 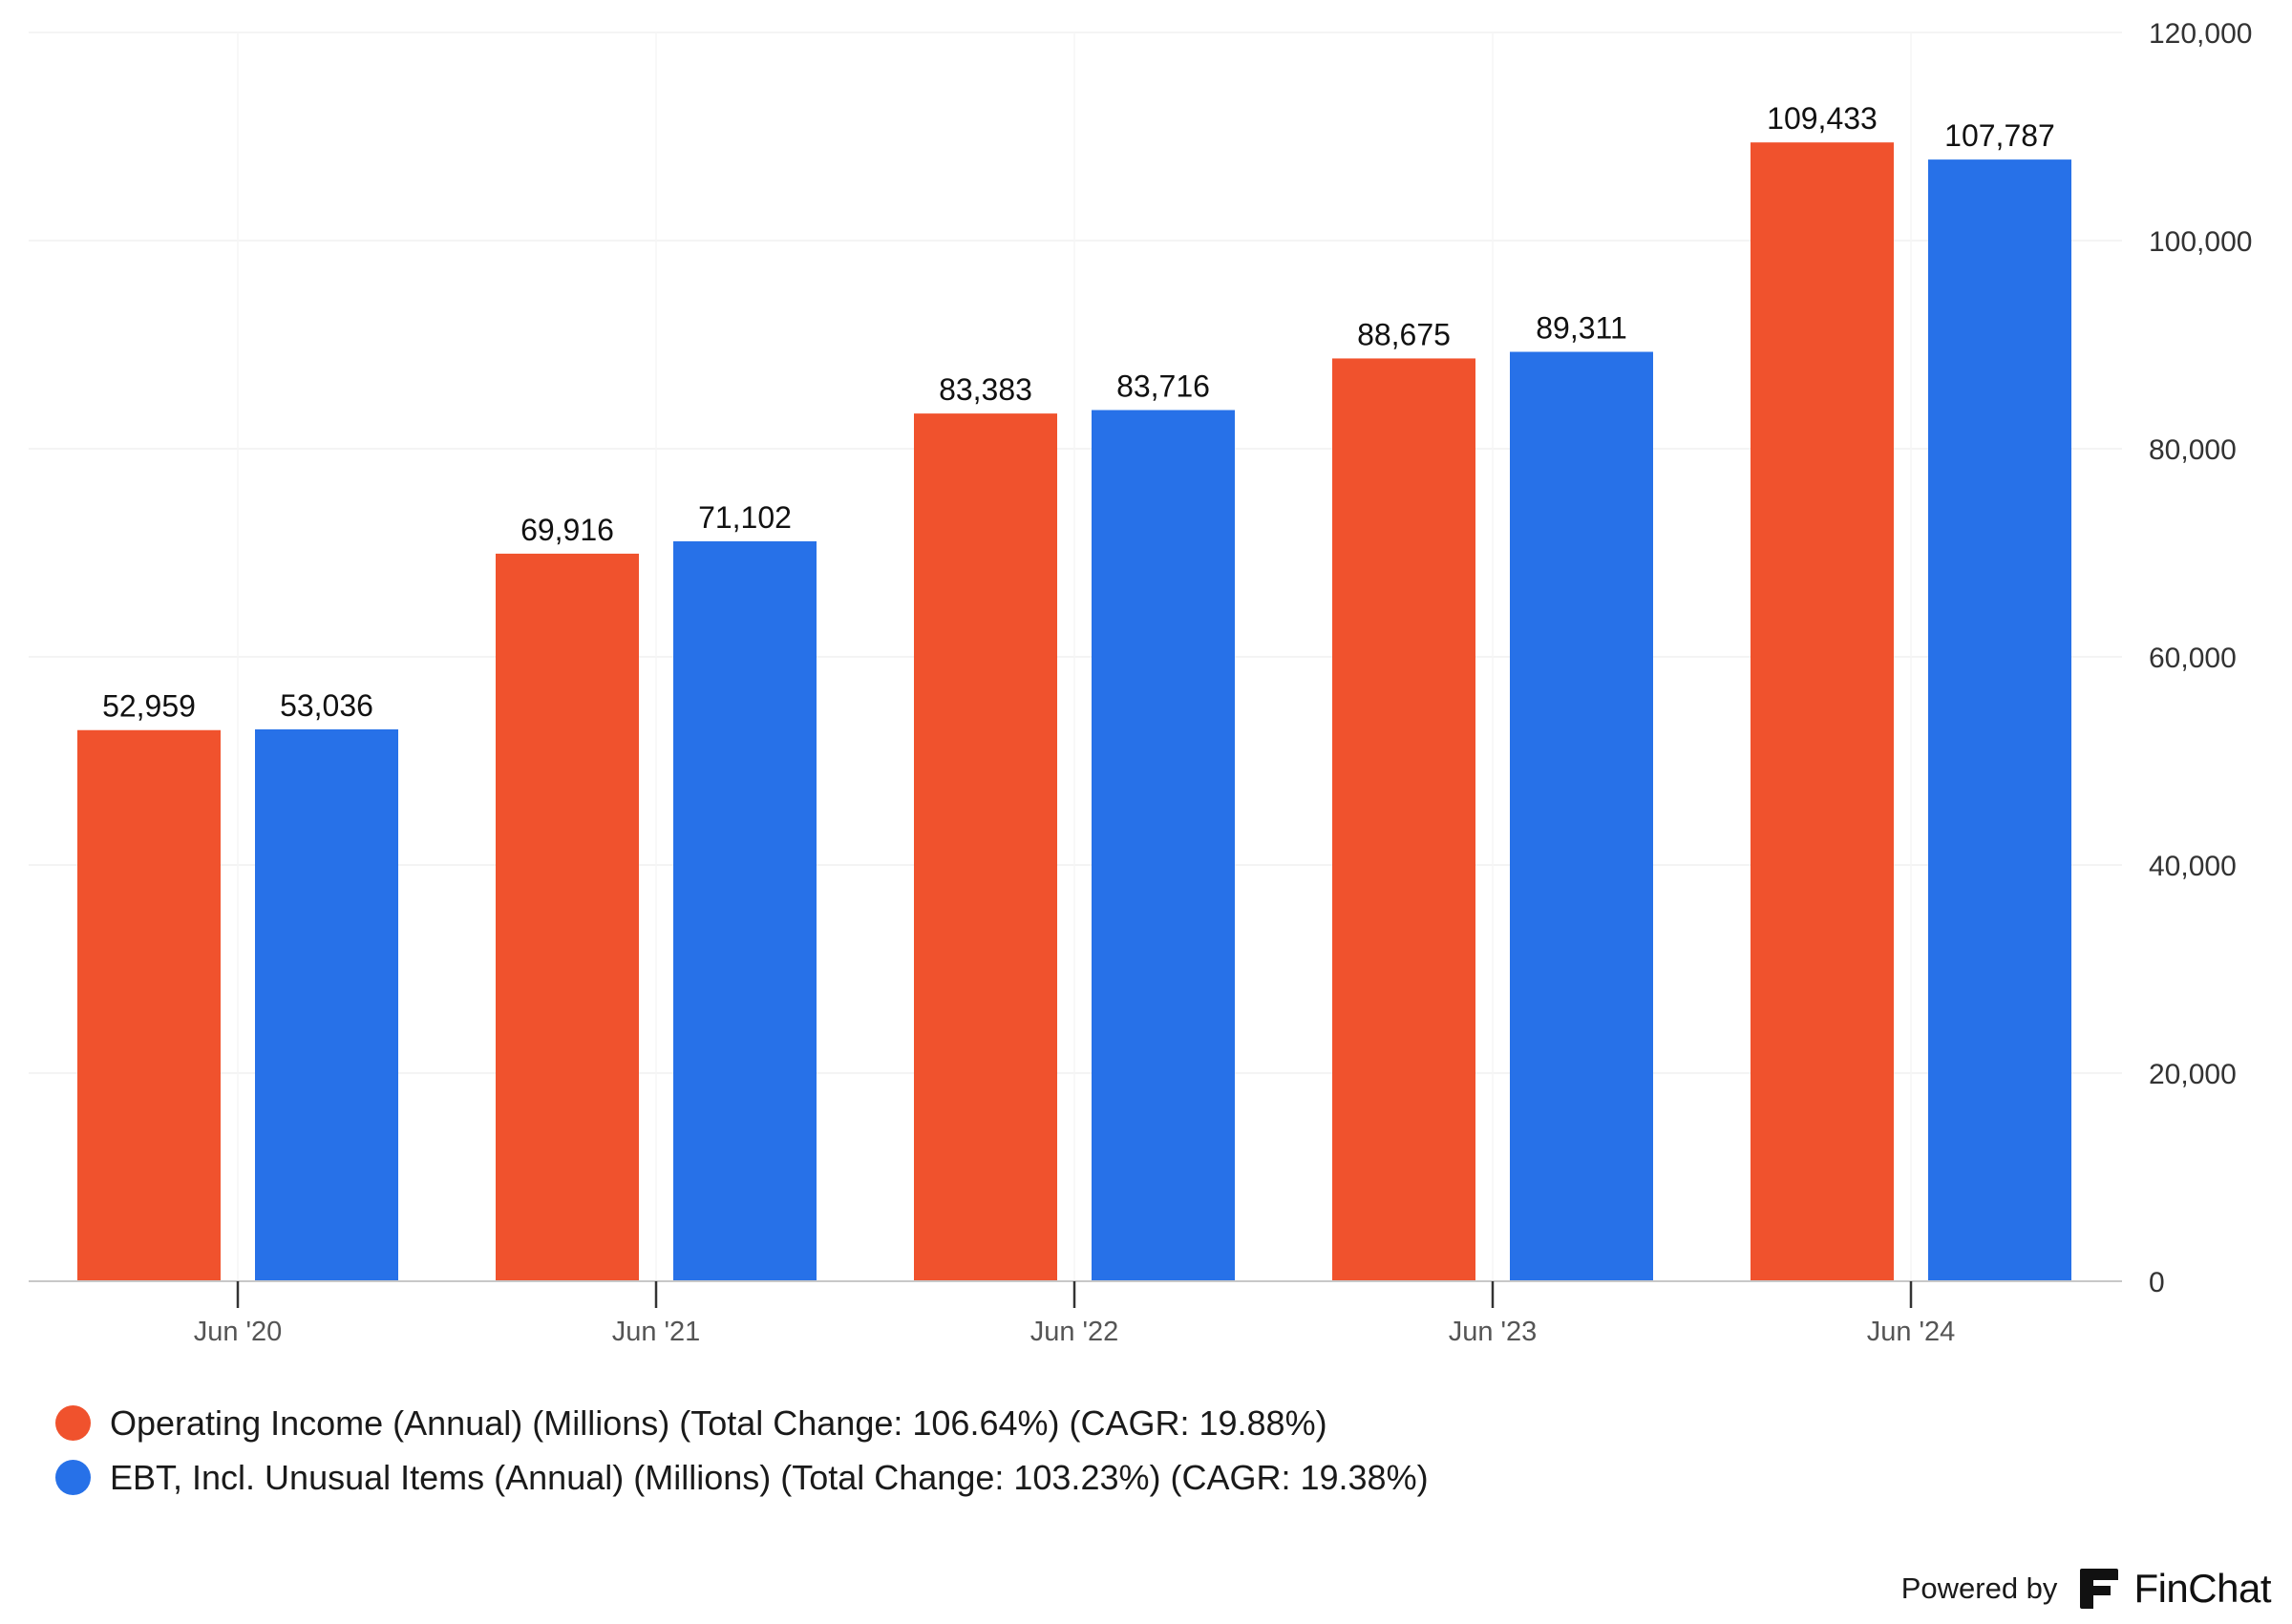 I want to click on bar-value-label: 83,716, so click(x=1163, y=386).